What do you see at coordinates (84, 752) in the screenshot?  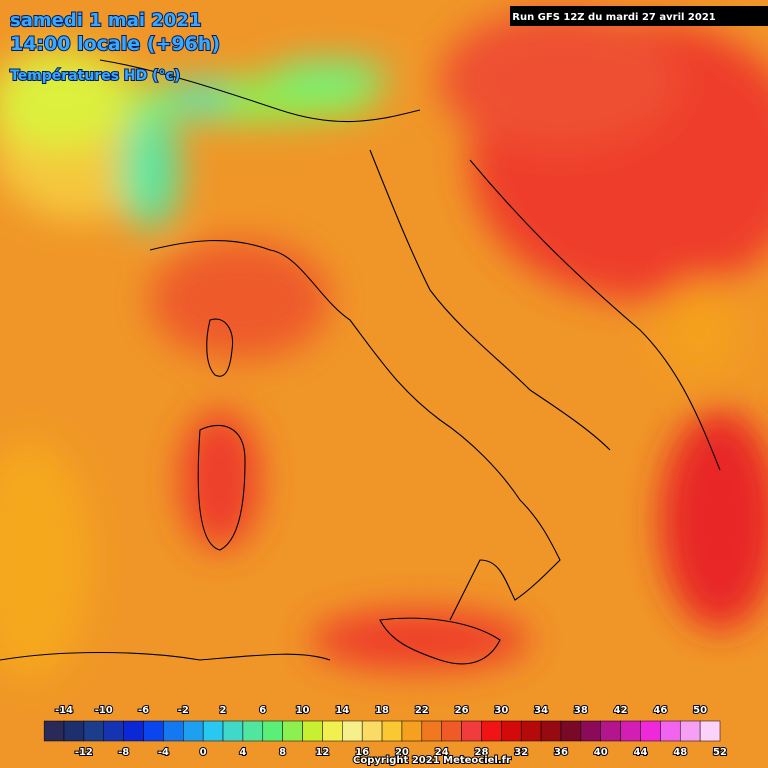 I see `scale-label: -12` at bounding box center [84, 752].